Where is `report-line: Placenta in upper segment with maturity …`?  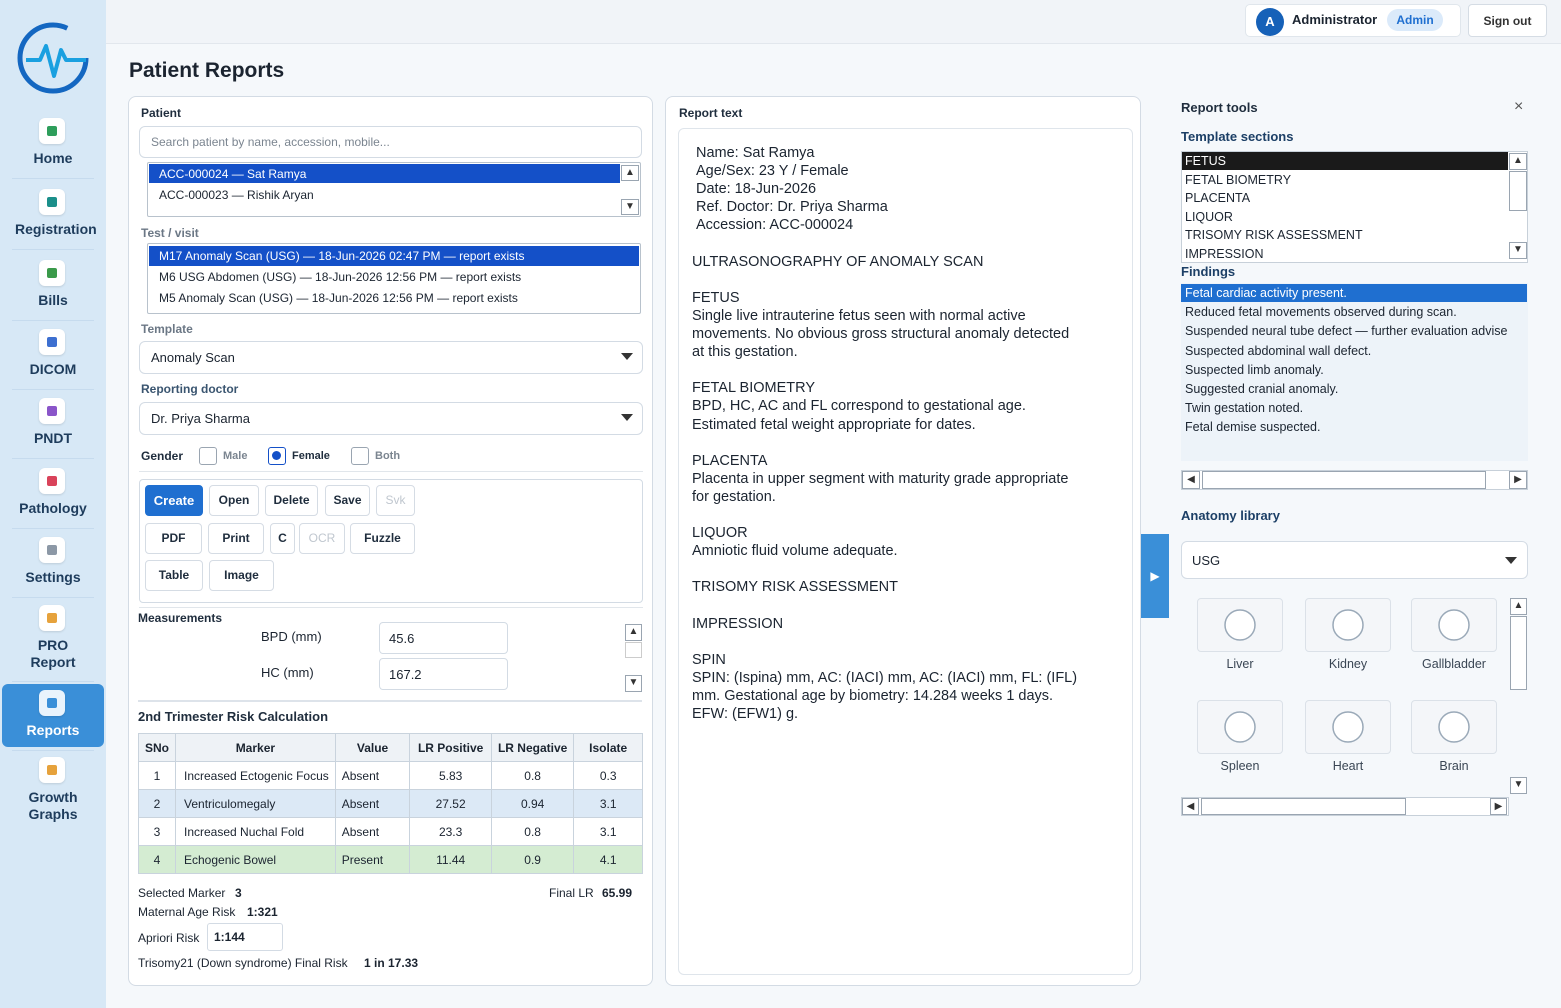
report-line: Placenta in upper segment with maturity … is located at coordinates (880, 478).